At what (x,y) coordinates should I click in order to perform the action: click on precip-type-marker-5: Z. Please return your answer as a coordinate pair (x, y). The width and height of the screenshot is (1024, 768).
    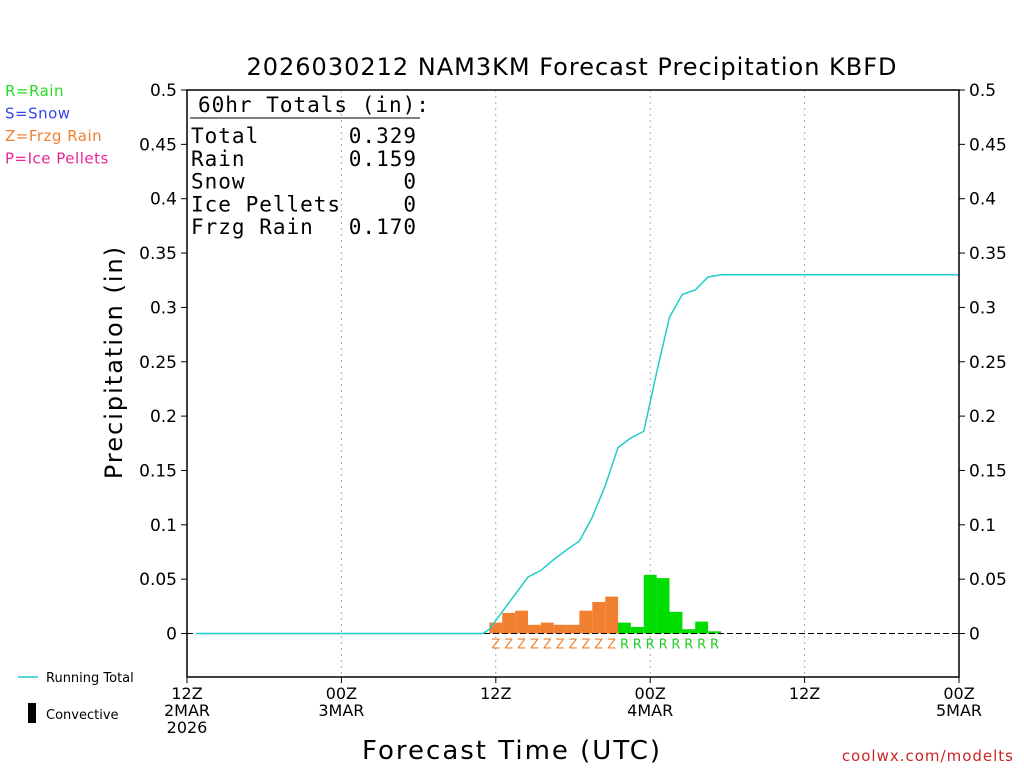
    Looking at the image, I should click on (560, 645).